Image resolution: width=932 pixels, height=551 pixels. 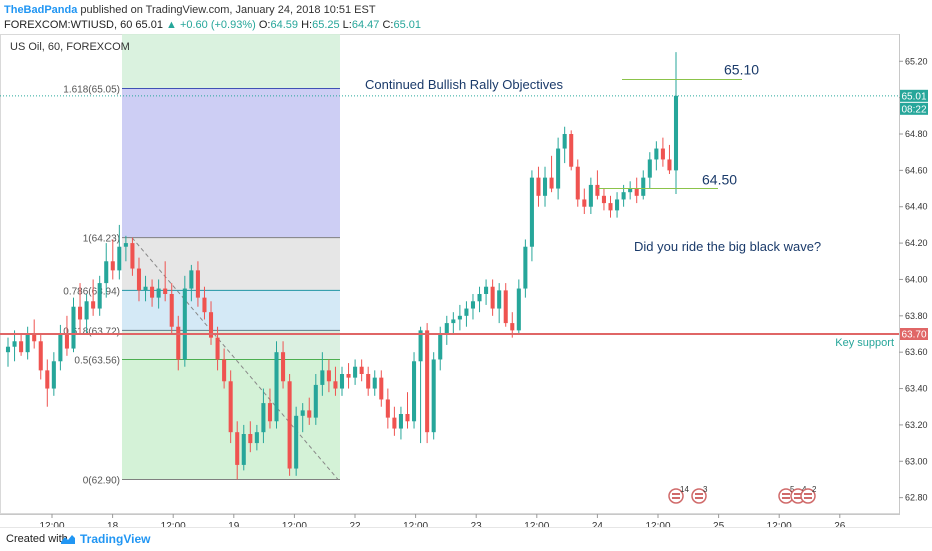 I want to click on price-tag-support: 63.70, so click(x=914, y=334).